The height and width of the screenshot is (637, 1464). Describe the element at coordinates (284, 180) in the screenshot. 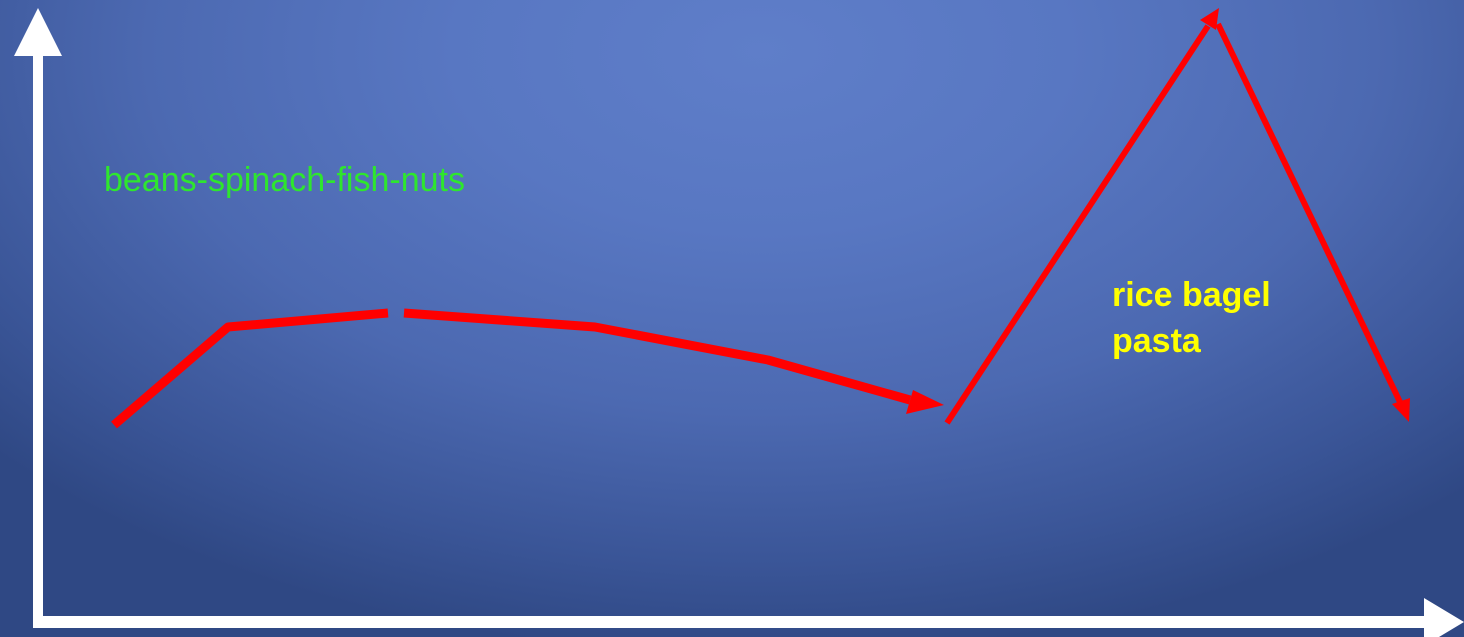

I see `food-group-label-green: beans-spinach-fish-nuts` at that location.